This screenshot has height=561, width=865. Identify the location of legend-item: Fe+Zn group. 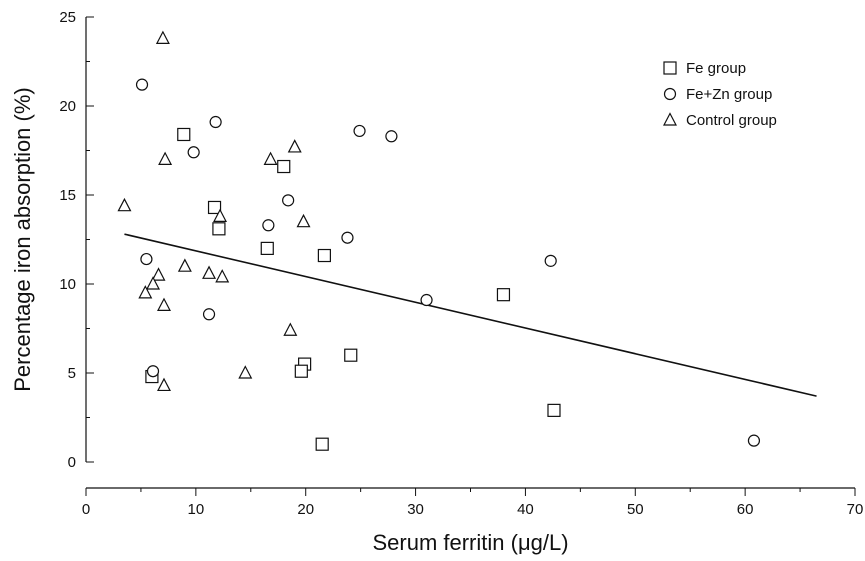
(717, 94).